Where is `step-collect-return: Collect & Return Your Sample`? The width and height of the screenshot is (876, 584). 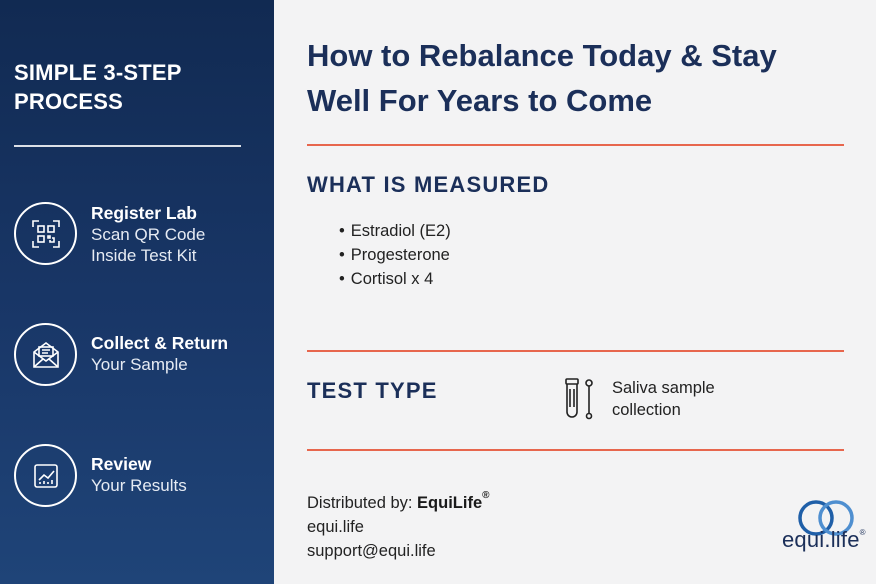 step-collect-return: Collect & Return Your Sample is located at coordinates (139, 356).